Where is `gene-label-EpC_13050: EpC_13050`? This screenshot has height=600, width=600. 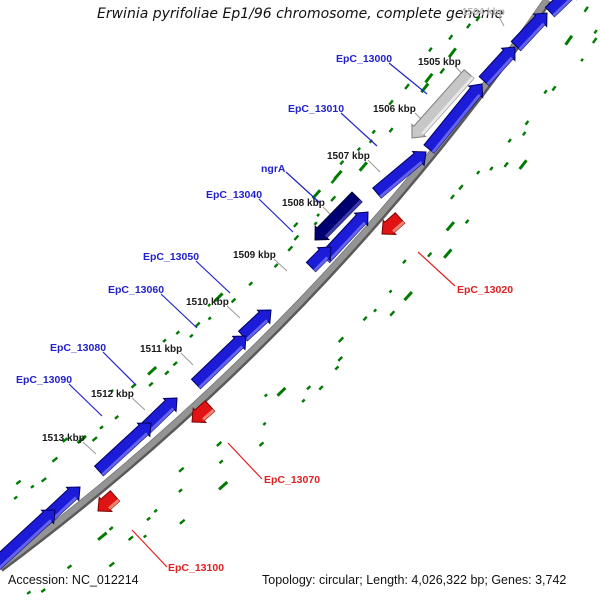 gene-label-EpC_13050: EpC_13050 is located at coordinates (171, 257).